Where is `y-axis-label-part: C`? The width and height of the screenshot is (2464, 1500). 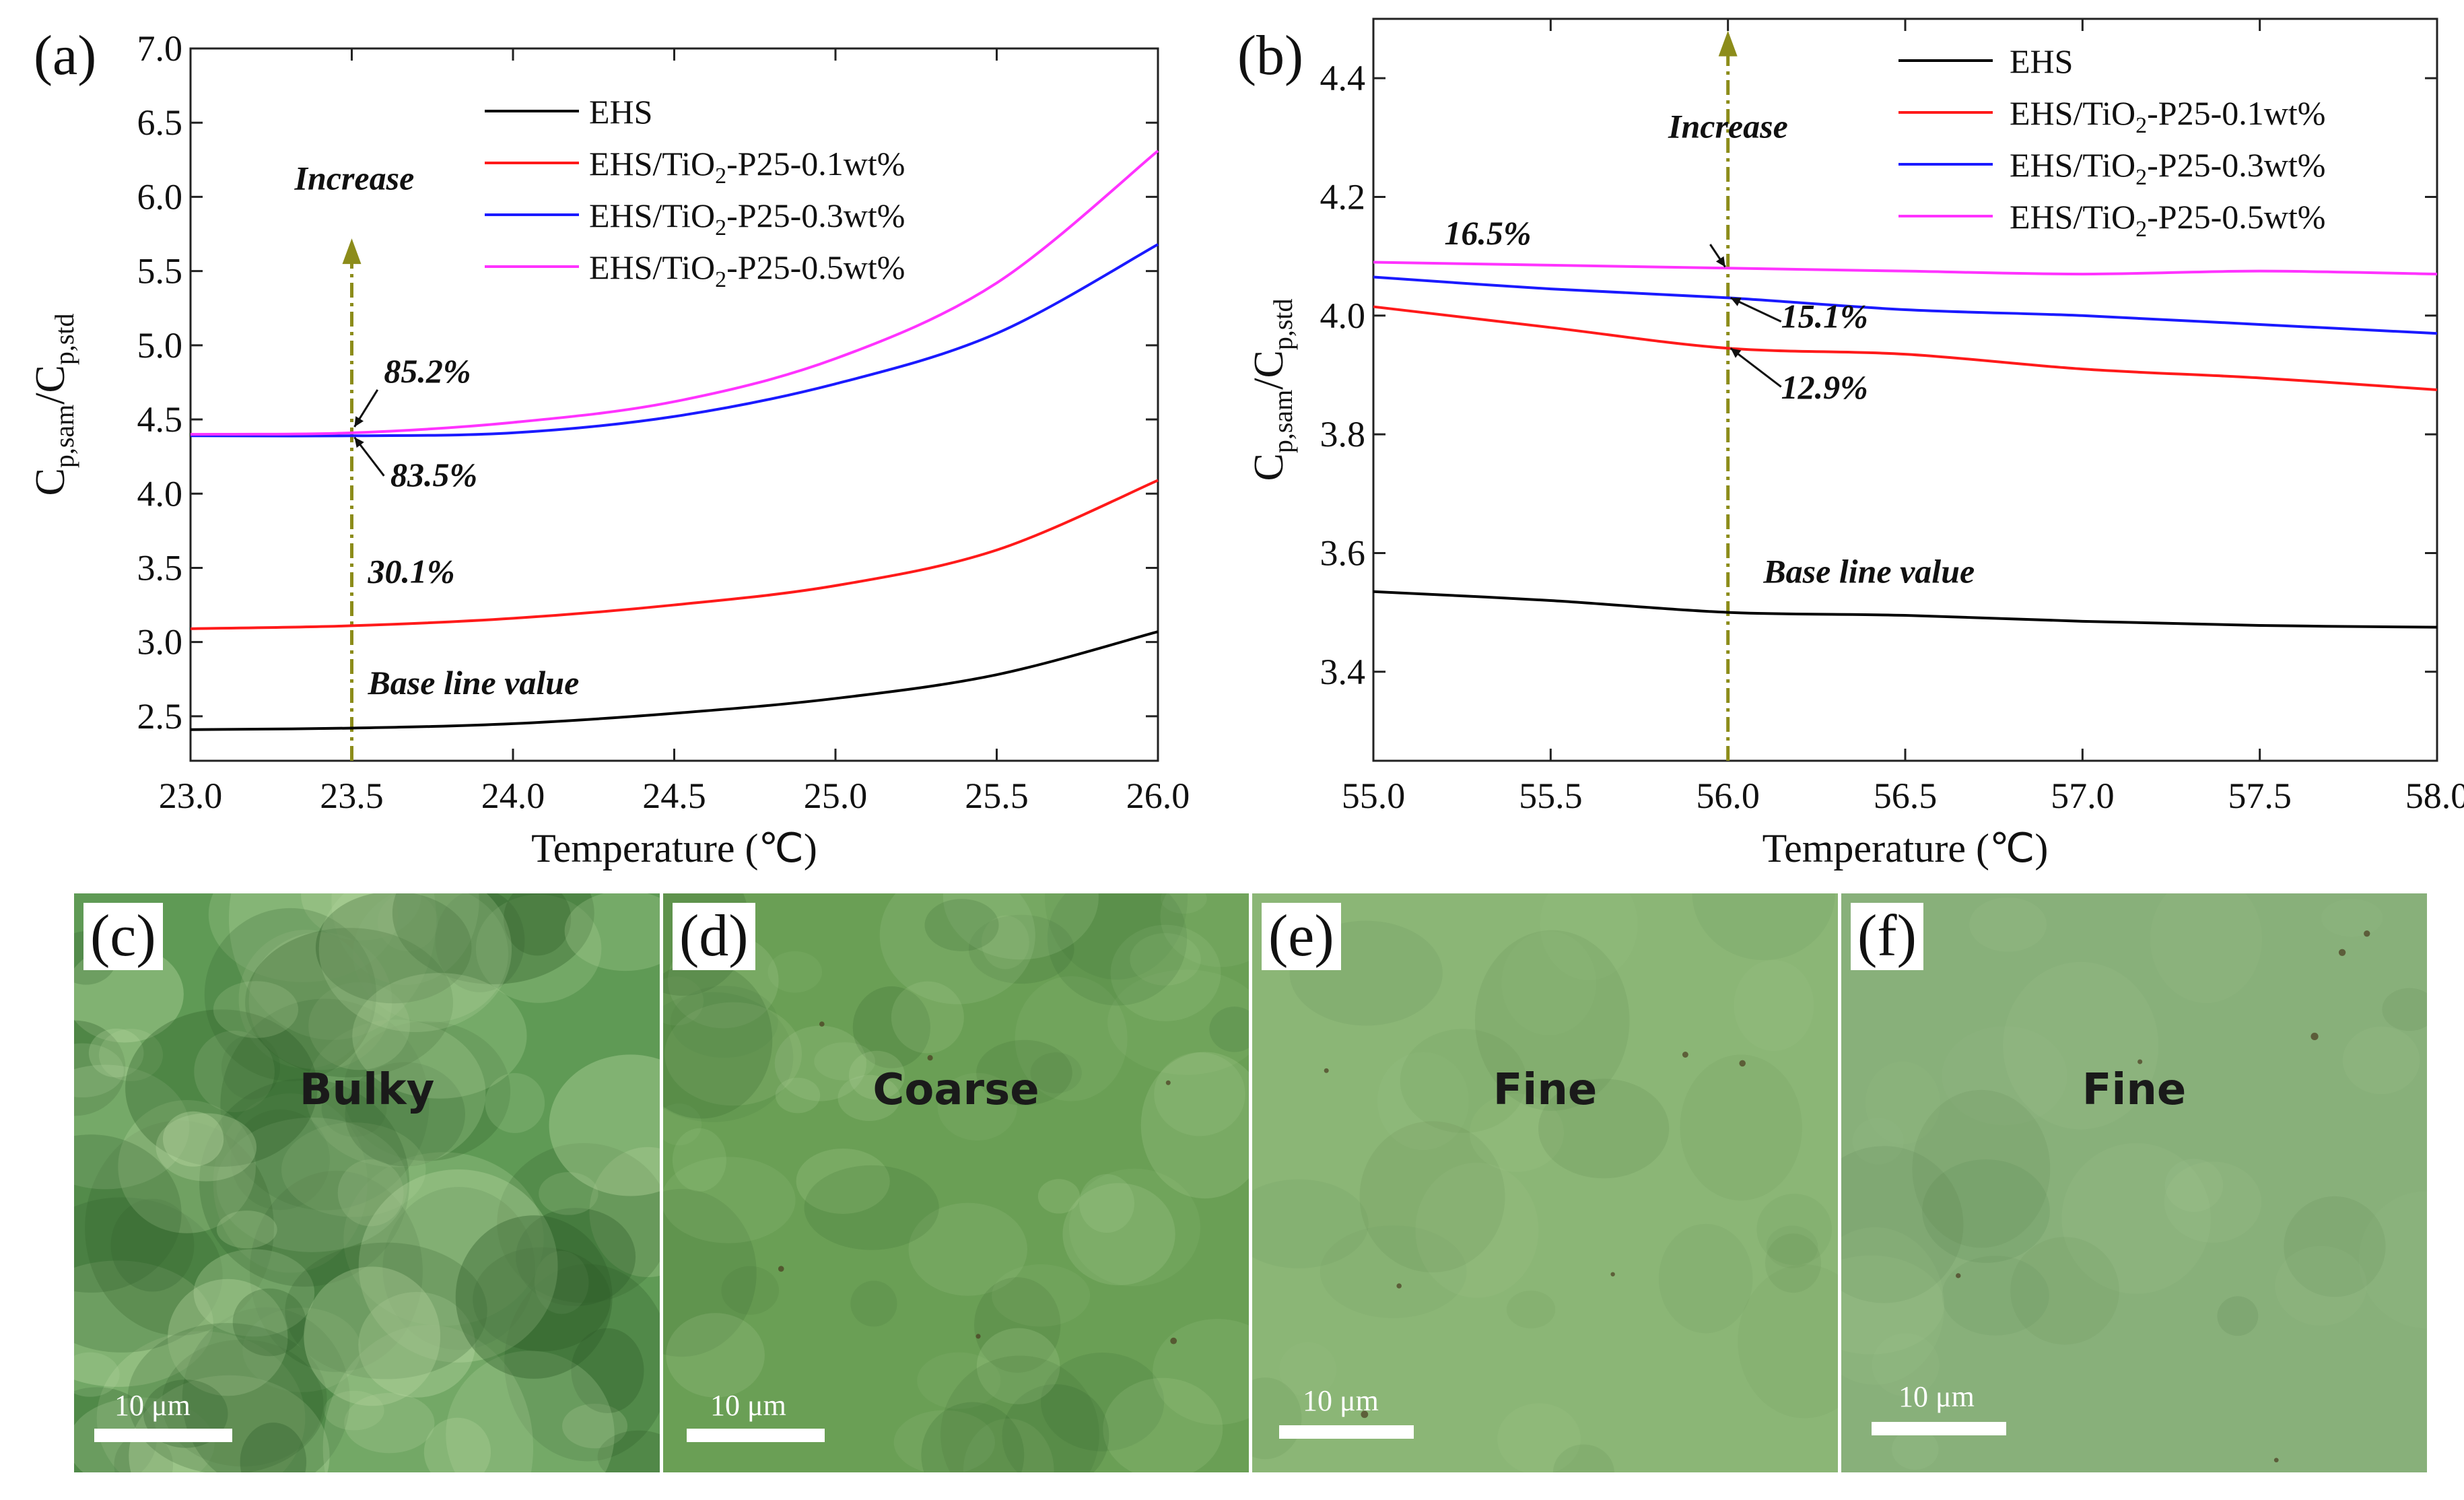
y-axis-label-part: C is located at coordinates (50, 482).